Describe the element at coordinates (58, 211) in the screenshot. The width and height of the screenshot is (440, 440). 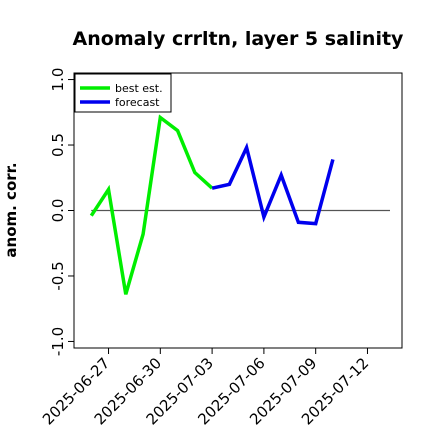
I see `y-tick-label: 0.0` at that location.